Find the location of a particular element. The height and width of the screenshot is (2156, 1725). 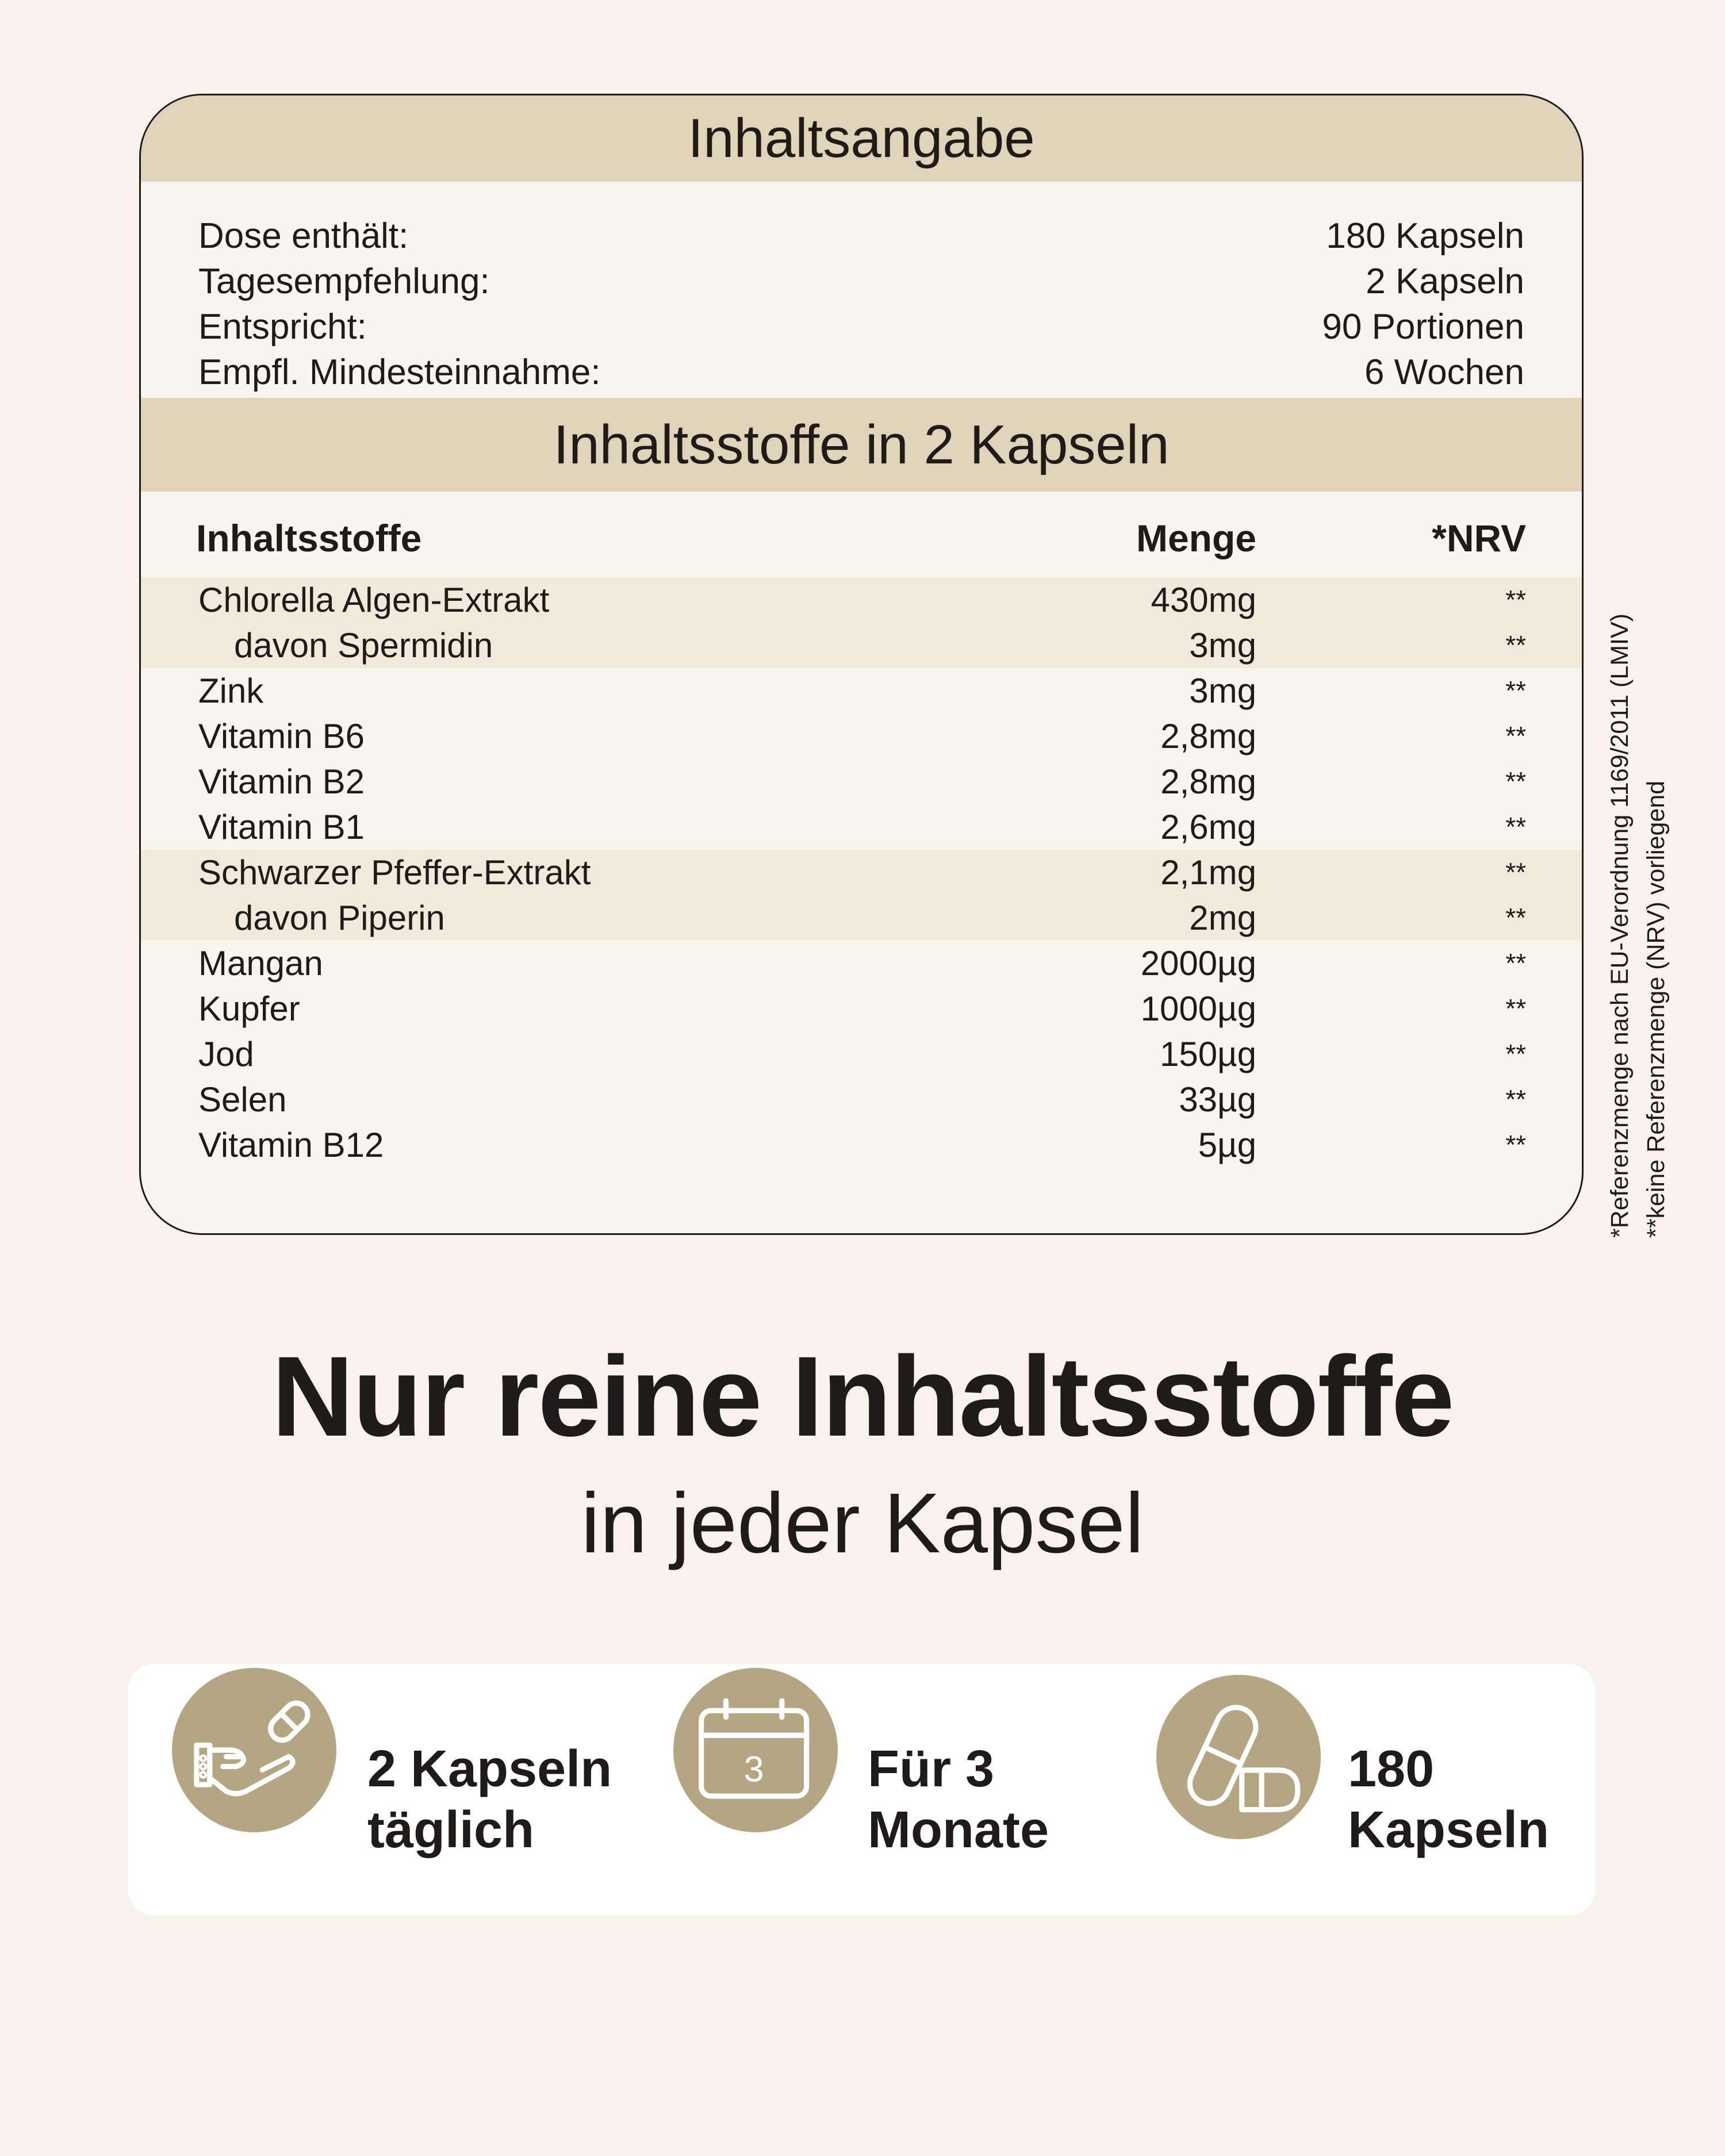

ingredient-row: Vitamin B2 2,8mg ** is located at coordinates (861, 781).